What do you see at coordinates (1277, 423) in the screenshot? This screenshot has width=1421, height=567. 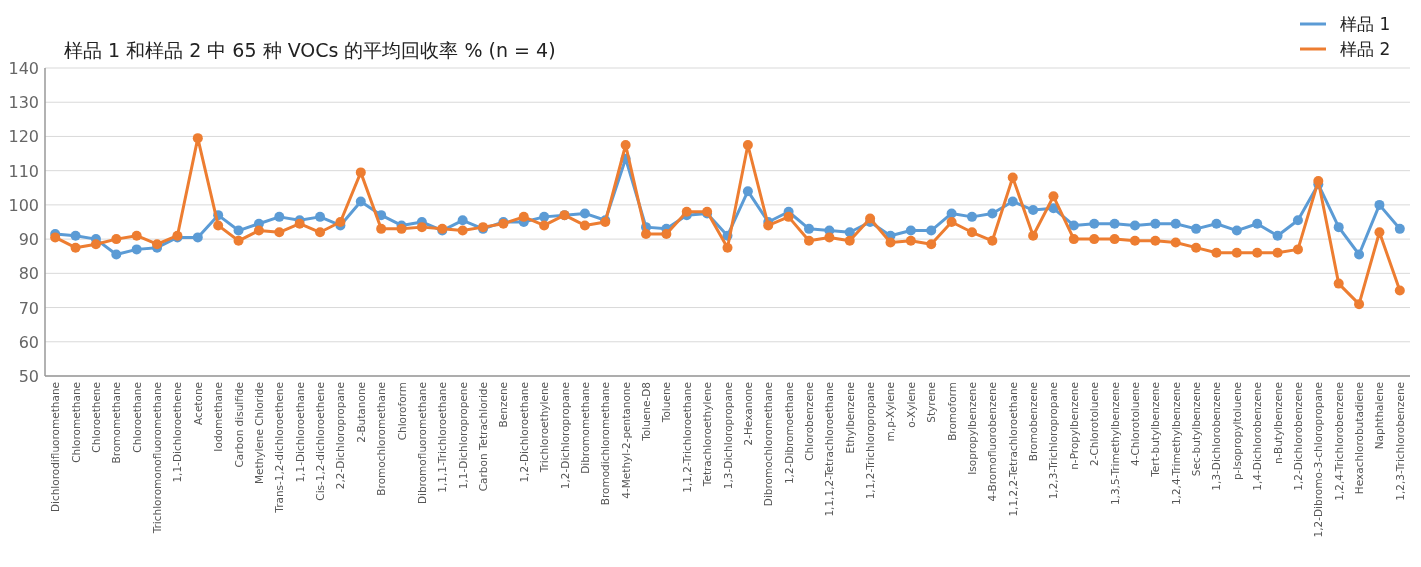 I see `x-tick-label: n-Butylbenzene` at bounding box center [1277, 423].